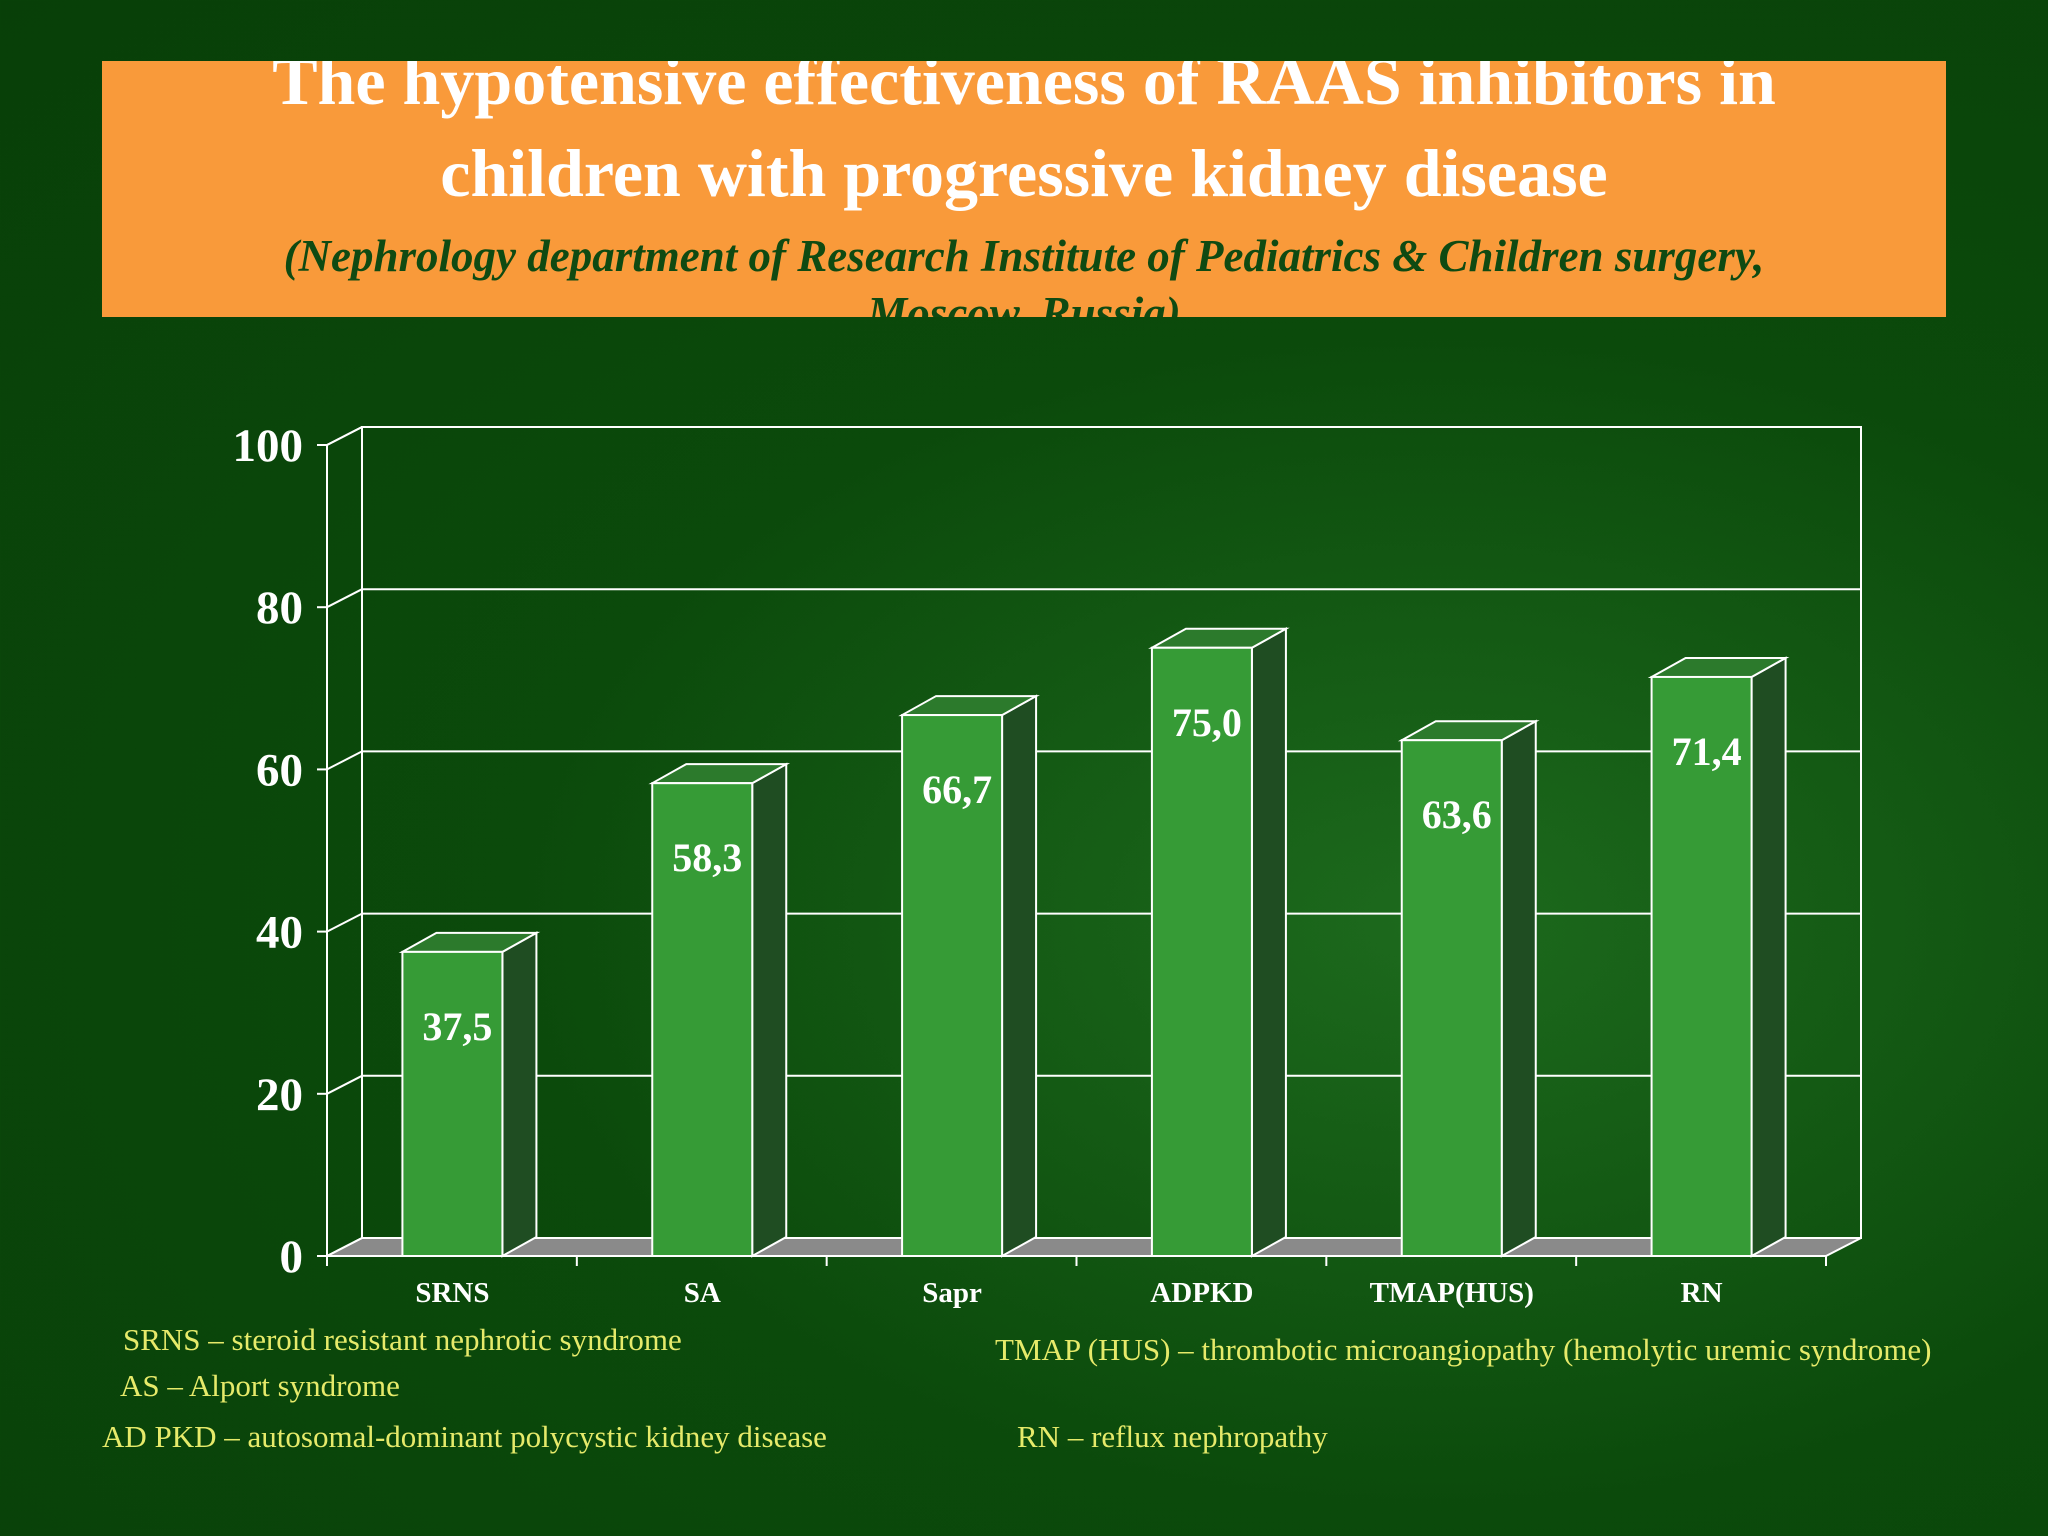  What do you see at coordinates (452, 1293) in the screenshot?
I see `x-tick-label: SRNS` at bounding box center [452, 1293].